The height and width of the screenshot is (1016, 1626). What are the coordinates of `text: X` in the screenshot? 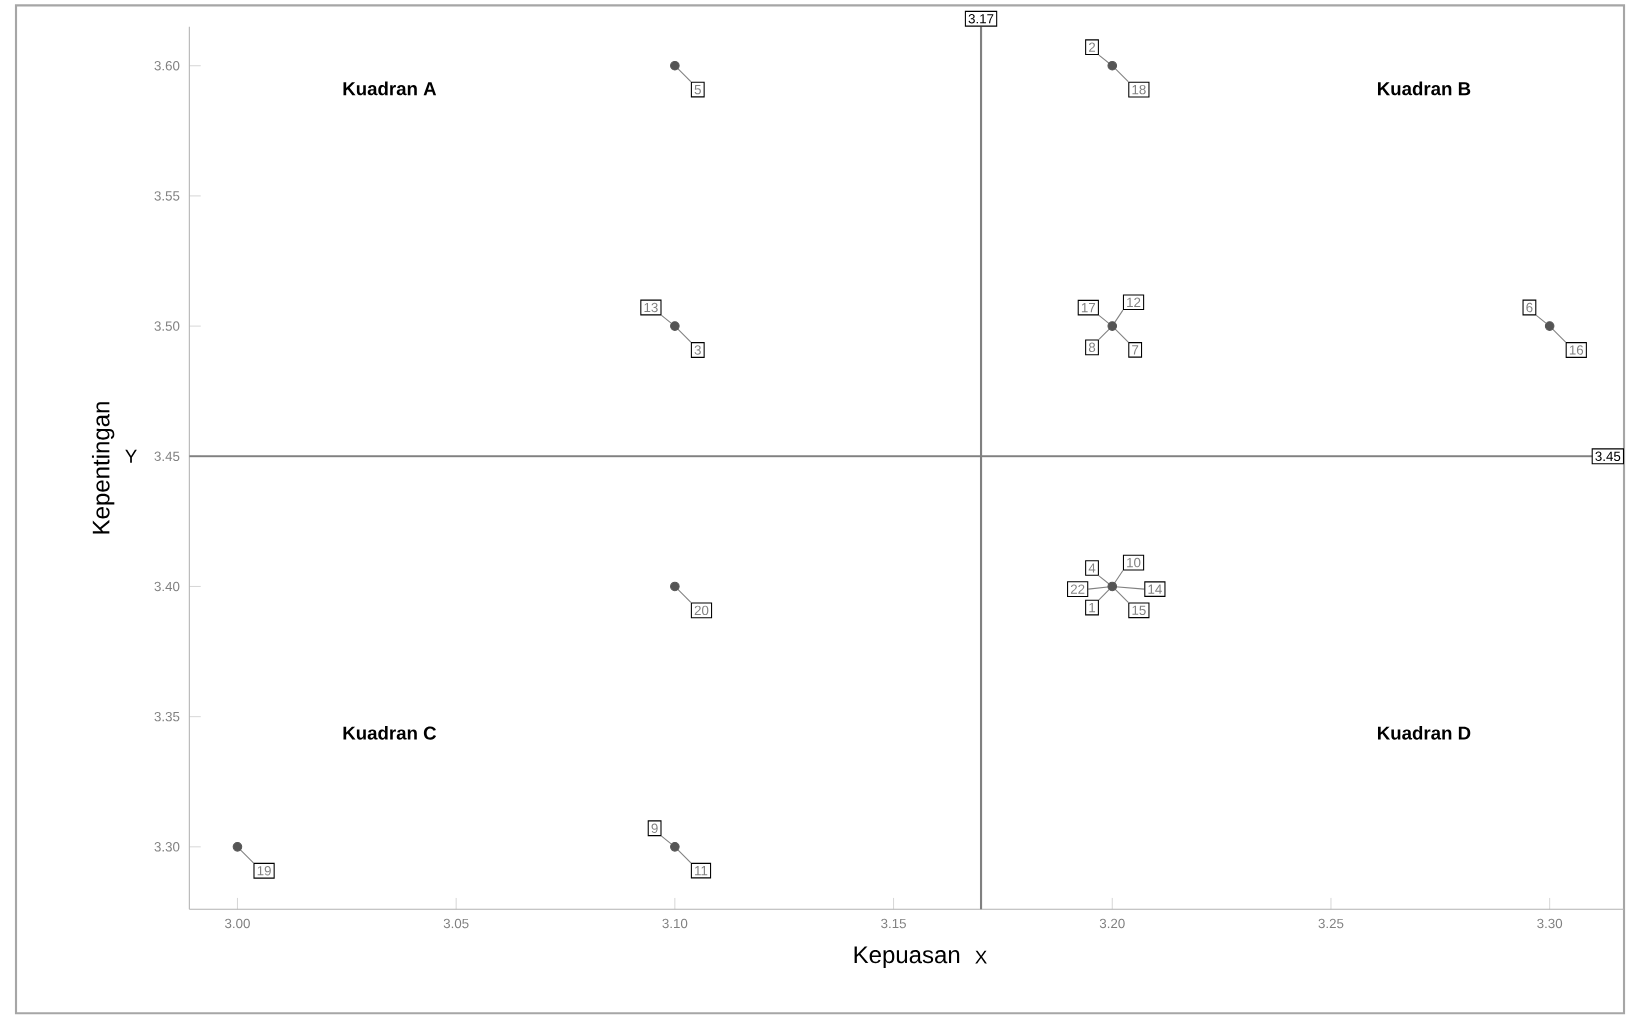 It's located at (981, 957).